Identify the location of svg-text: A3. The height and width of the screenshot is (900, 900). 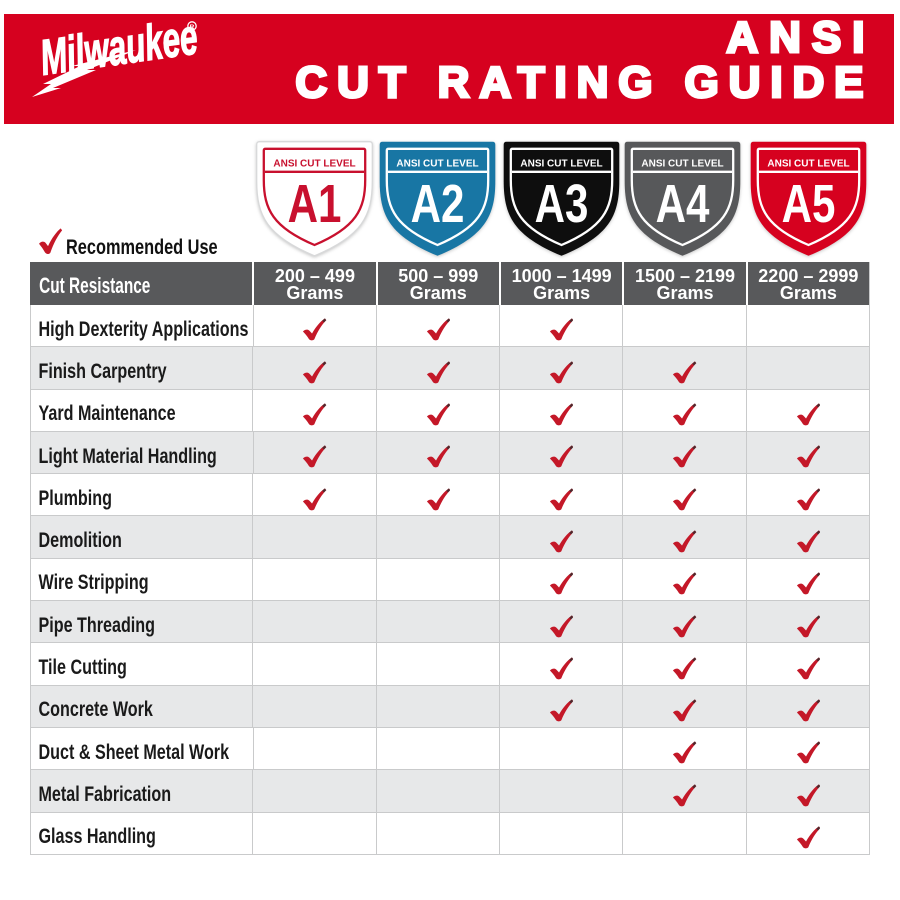
(561, 204).